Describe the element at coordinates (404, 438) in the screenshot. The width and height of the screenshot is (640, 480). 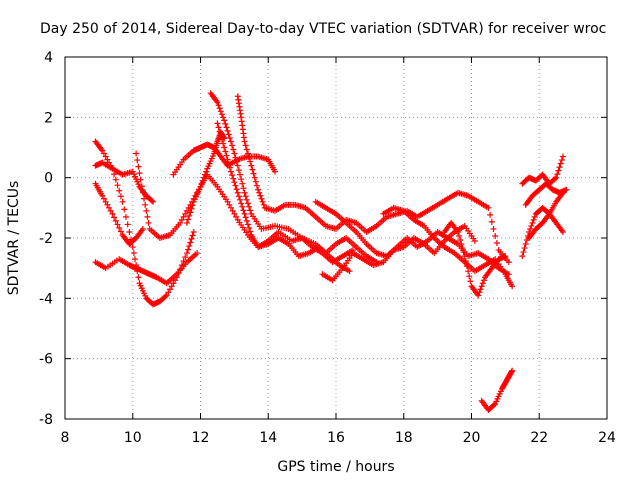
I see `x-tick-label: 18` at that location.